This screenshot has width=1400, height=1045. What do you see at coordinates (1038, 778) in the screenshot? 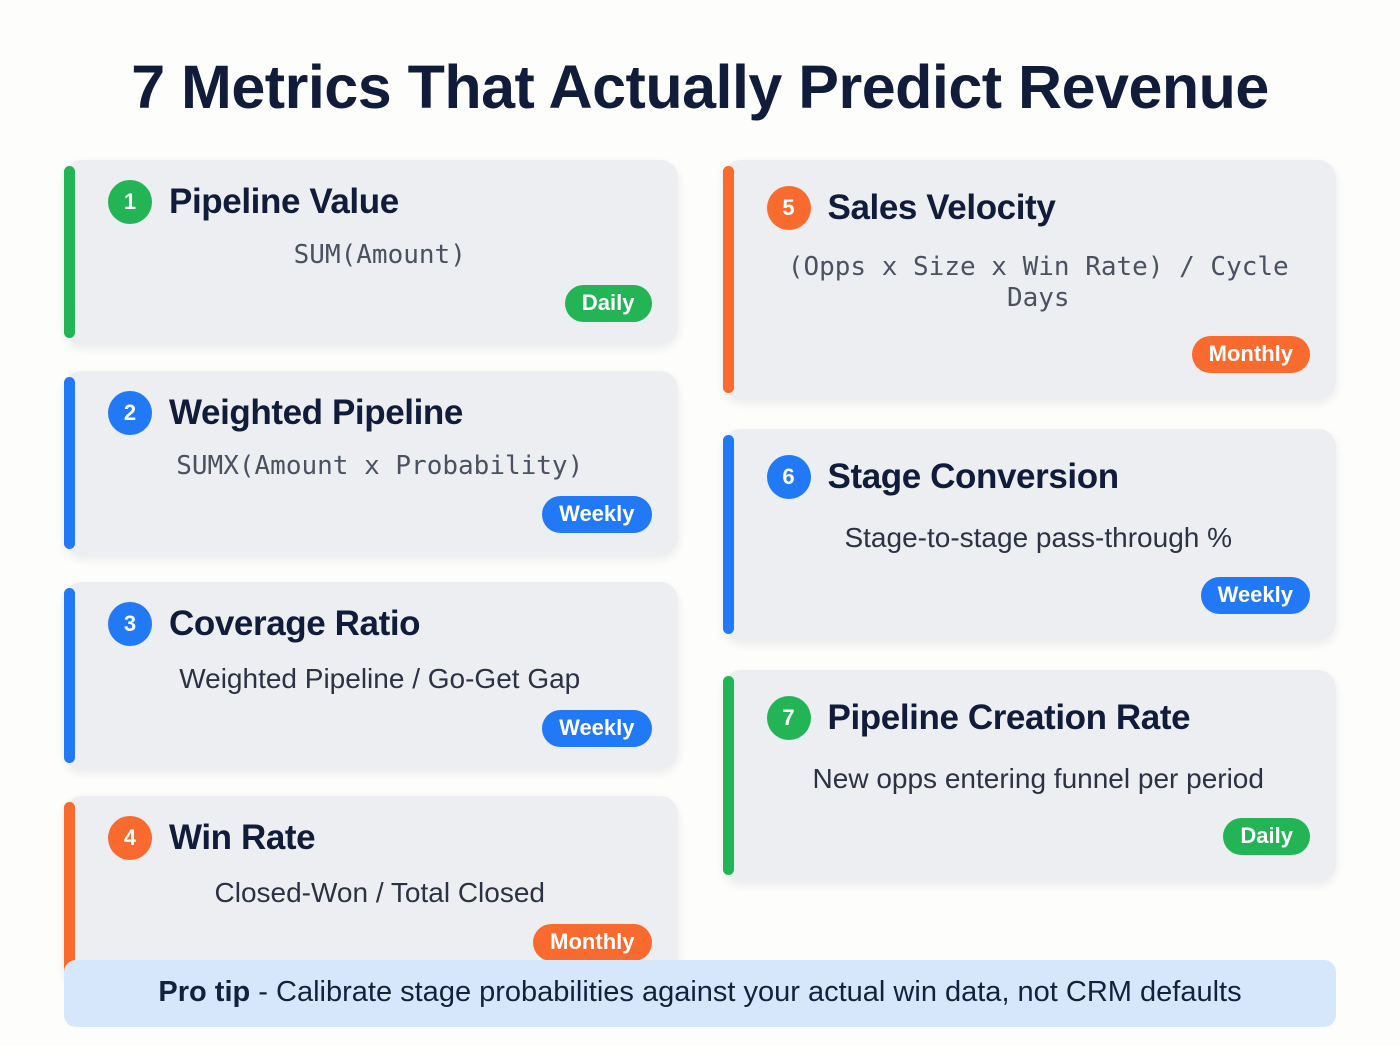
I see `metric-formula: New opps entering funnel per period` at bounding box center [1038, 778].